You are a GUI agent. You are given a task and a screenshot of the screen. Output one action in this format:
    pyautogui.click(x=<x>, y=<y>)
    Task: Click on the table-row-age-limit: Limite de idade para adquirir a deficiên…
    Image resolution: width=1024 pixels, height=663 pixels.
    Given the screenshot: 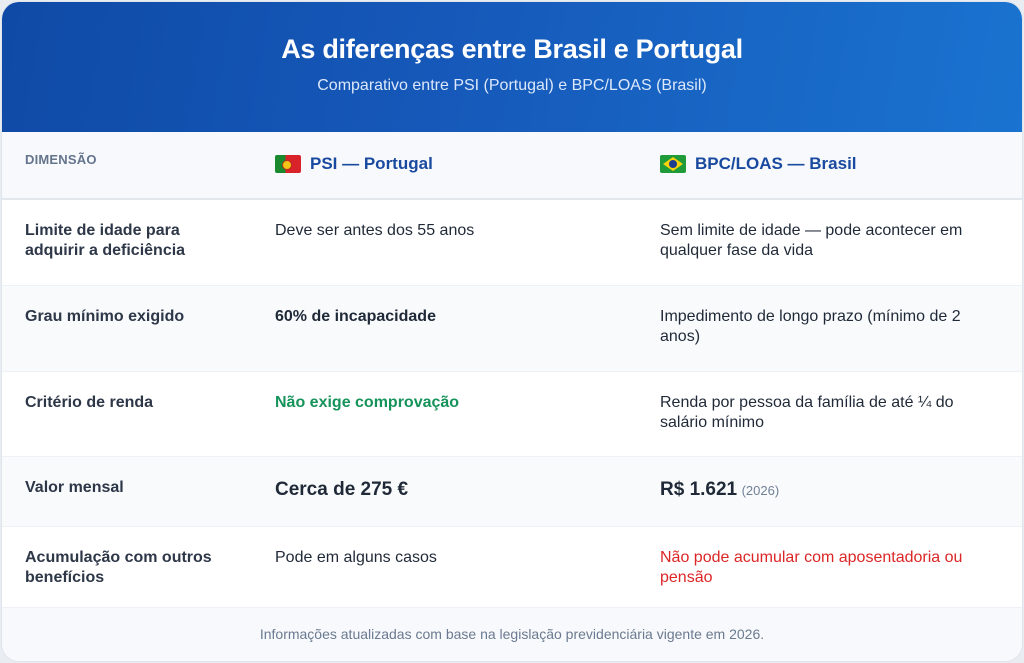 What is the action you would take?
    pyautogui.click(x=512, y=243)
    